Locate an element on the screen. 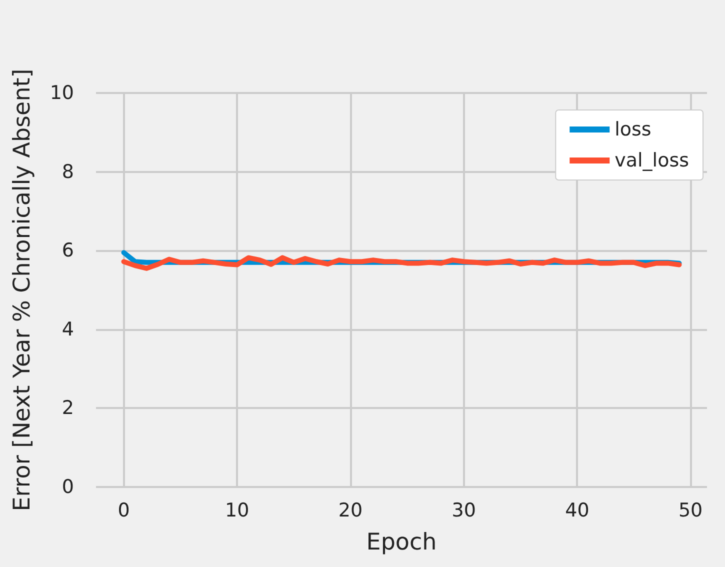 The height and width of the screenshot is (567, 725). x-axis-title: Epoch is located at coordinates (401, 543).